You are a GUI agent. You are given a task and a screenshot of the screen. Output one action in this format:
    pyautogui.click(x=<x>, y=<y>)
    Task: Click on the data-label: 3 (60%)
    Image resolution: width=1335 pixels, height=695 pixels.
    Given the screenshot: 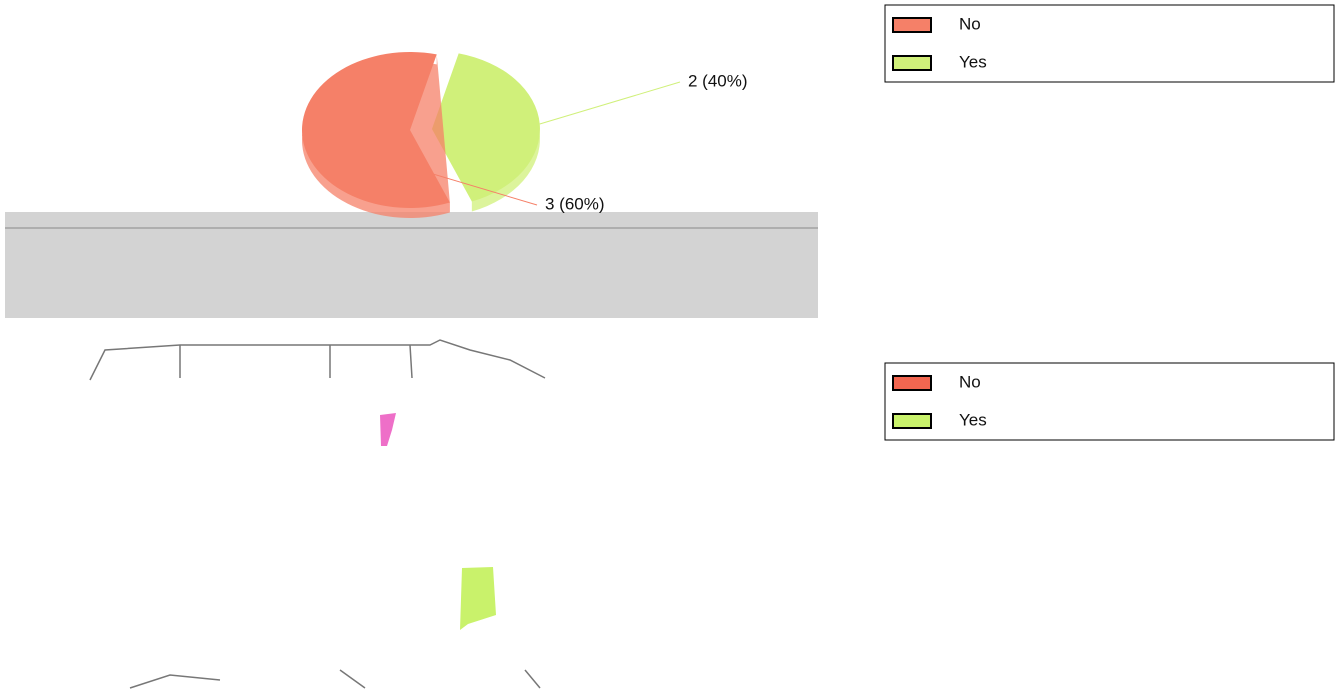 What is the action you would take?
    pyautogui.click(x=575, y=203)
    